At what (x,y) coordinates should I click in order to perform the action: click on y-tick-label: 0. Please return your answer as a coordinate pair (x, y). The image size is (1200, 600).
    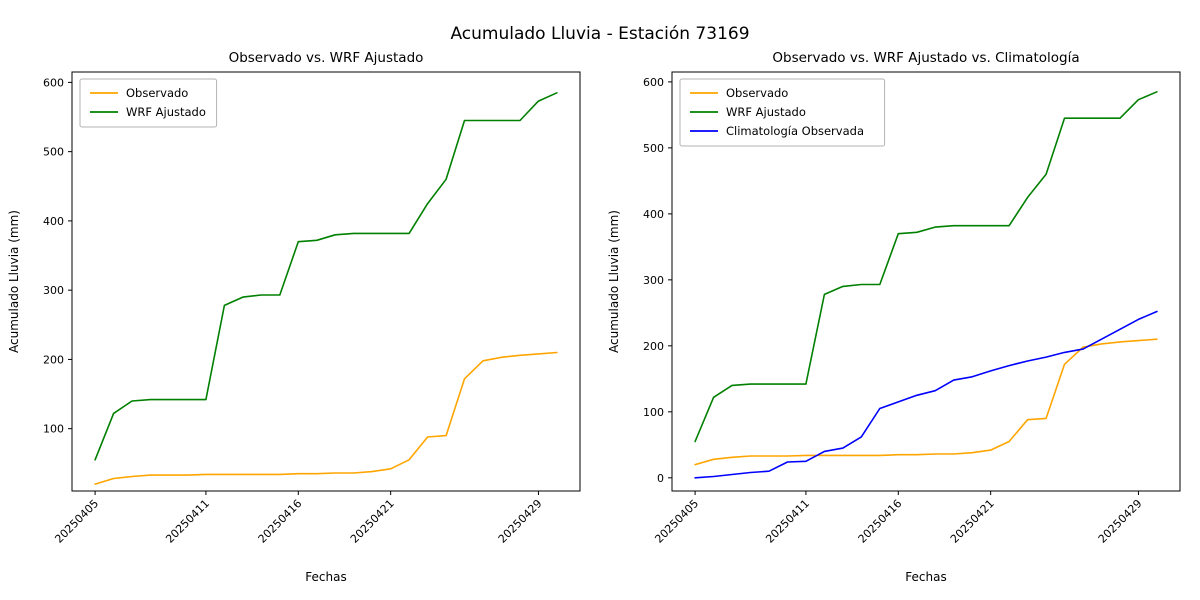
    Looking at the image, I should click on (660, 478).